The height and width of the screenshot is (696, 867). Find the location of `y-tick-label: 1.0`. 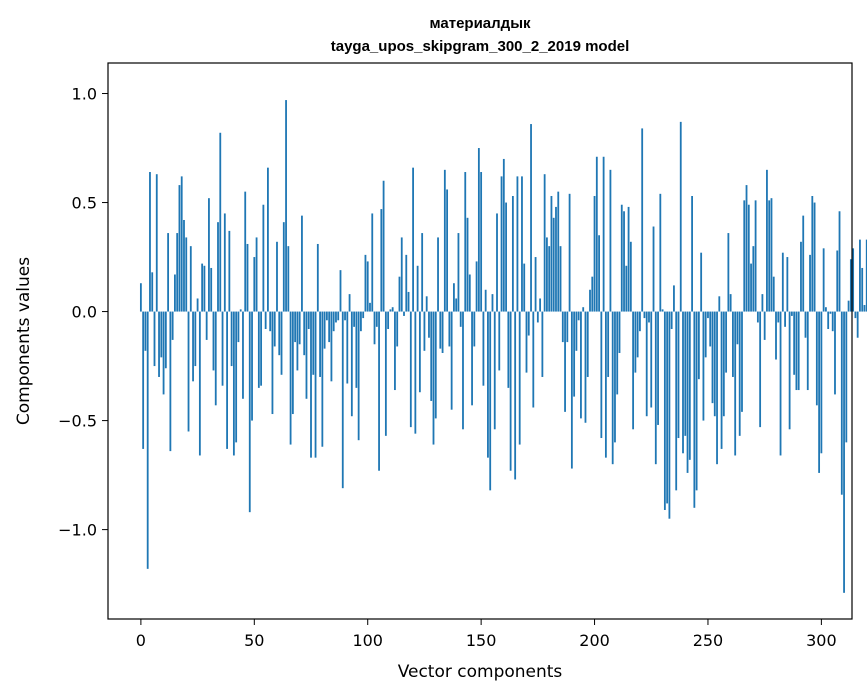

y-tick-label: 1.0 is located at coordinates (84, 94).